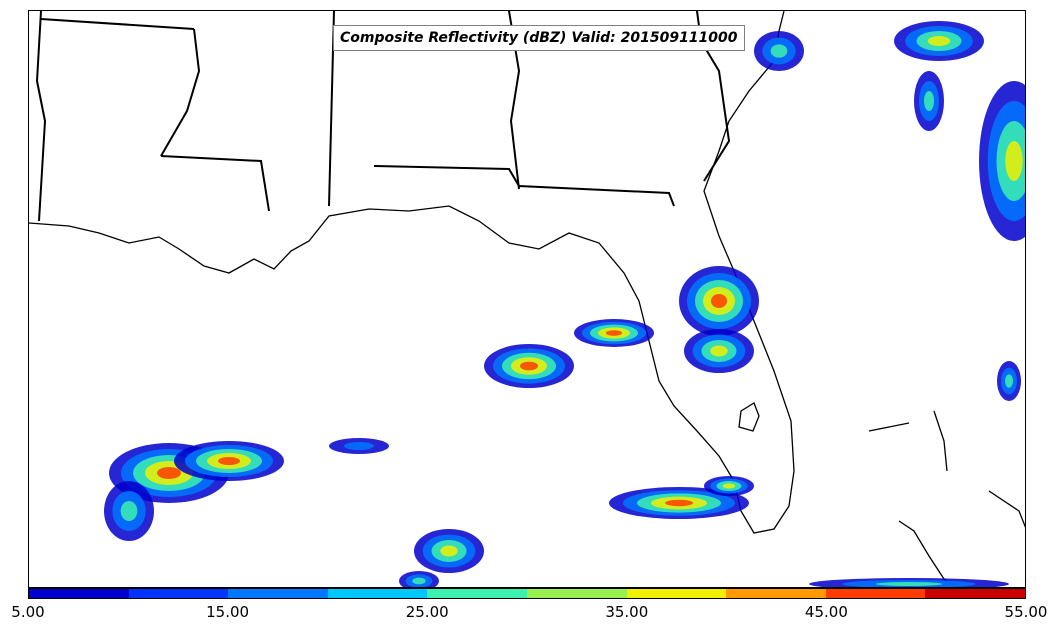 The width and height of the screenshot is (1060, 633). Describe the element at coordinates (749, 417) in the screenshot. I see `lake-okeechobee` at that location.